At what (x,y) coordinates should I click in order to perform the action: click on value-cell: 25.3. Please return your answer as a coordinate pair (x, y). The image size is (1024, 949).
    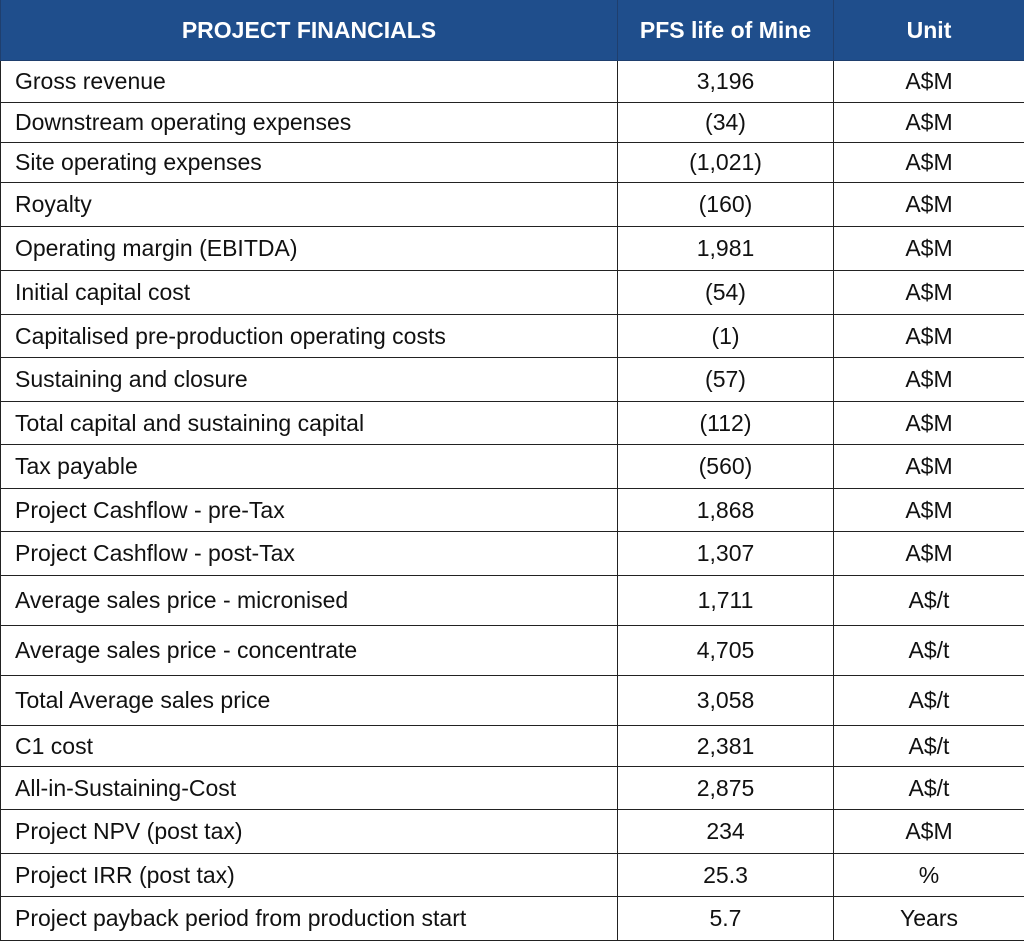
    Looking at the image, I should click on (725, 875).